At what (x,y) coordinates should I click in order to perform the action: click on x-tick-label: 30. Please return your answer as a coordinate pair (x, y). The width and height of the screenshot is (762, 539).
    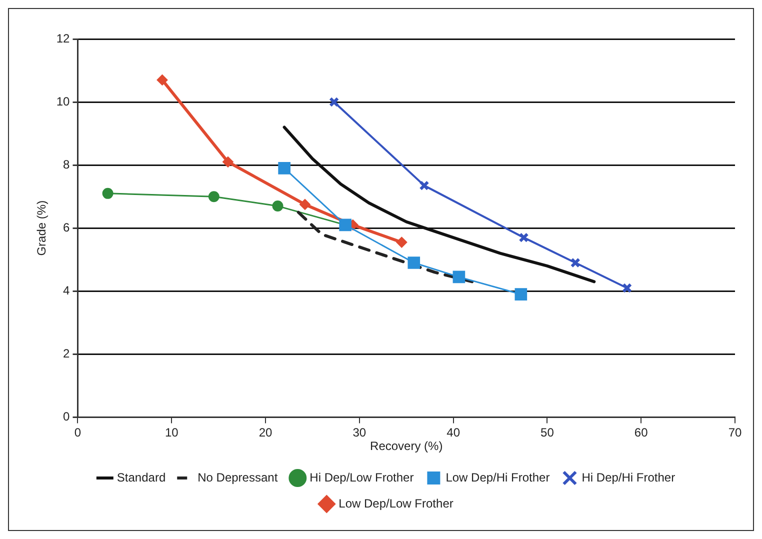
    Looking at the image, I should click on (359, 433).